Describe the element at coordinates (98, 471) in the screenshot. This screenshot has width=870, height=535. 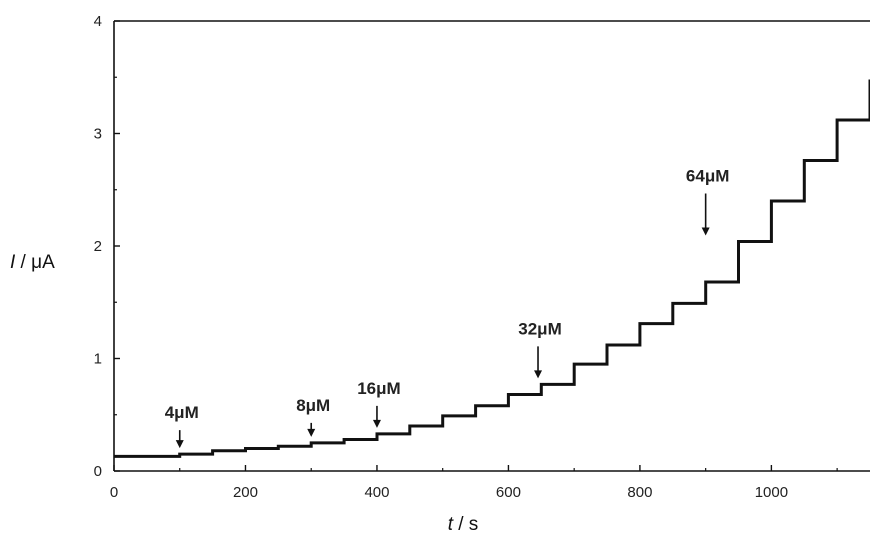
I see `y-tick-label: 0` at that location.